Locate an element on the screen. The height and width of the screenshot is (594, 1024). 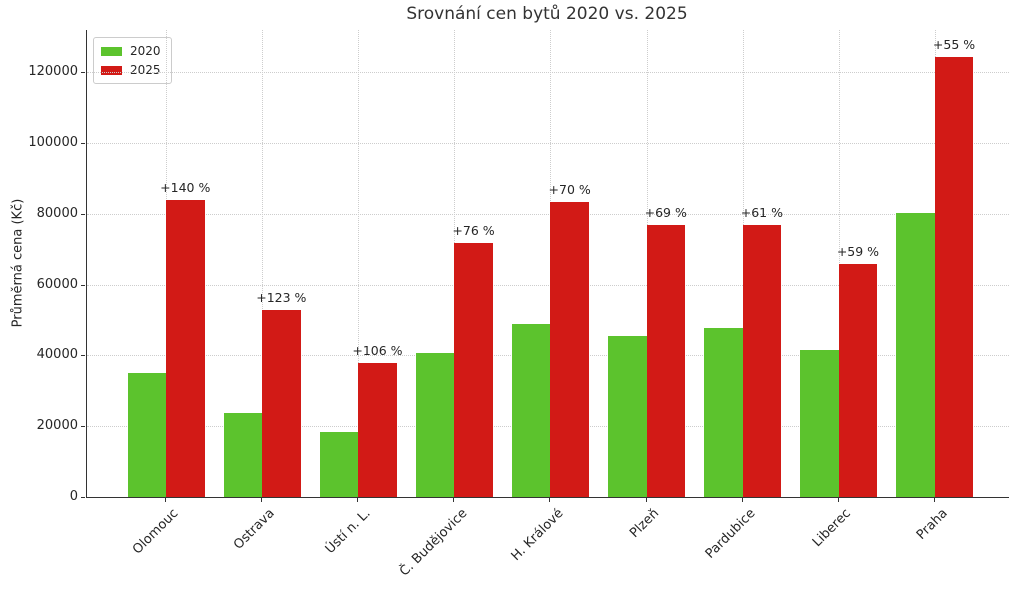
y-tick-label: 40000 is located at coordinates (57, 355).